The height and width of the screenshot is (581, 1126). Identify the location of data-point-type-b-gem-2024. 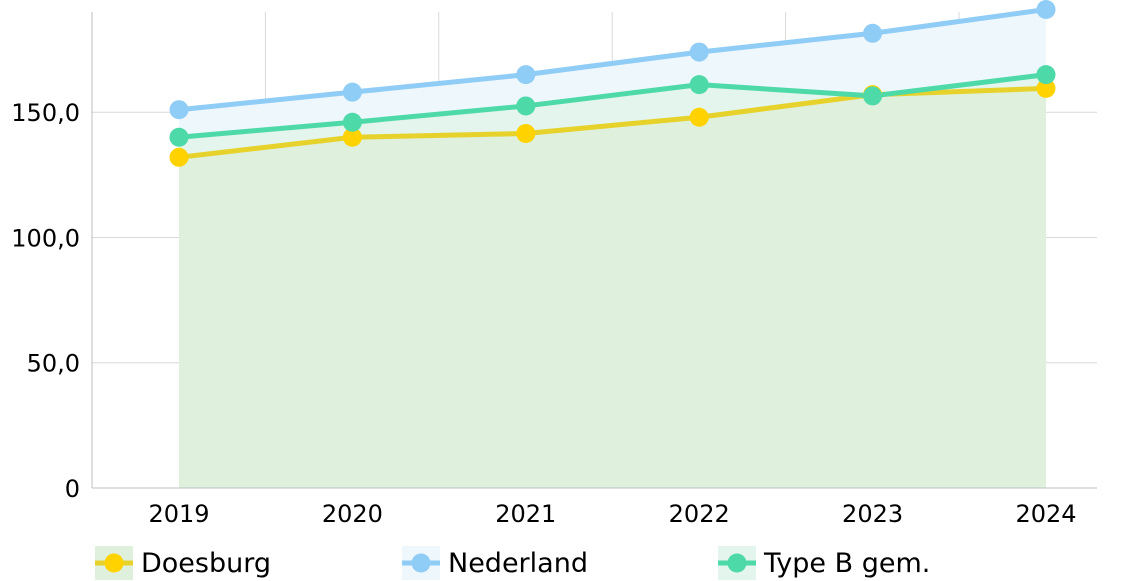
(1046, 75).